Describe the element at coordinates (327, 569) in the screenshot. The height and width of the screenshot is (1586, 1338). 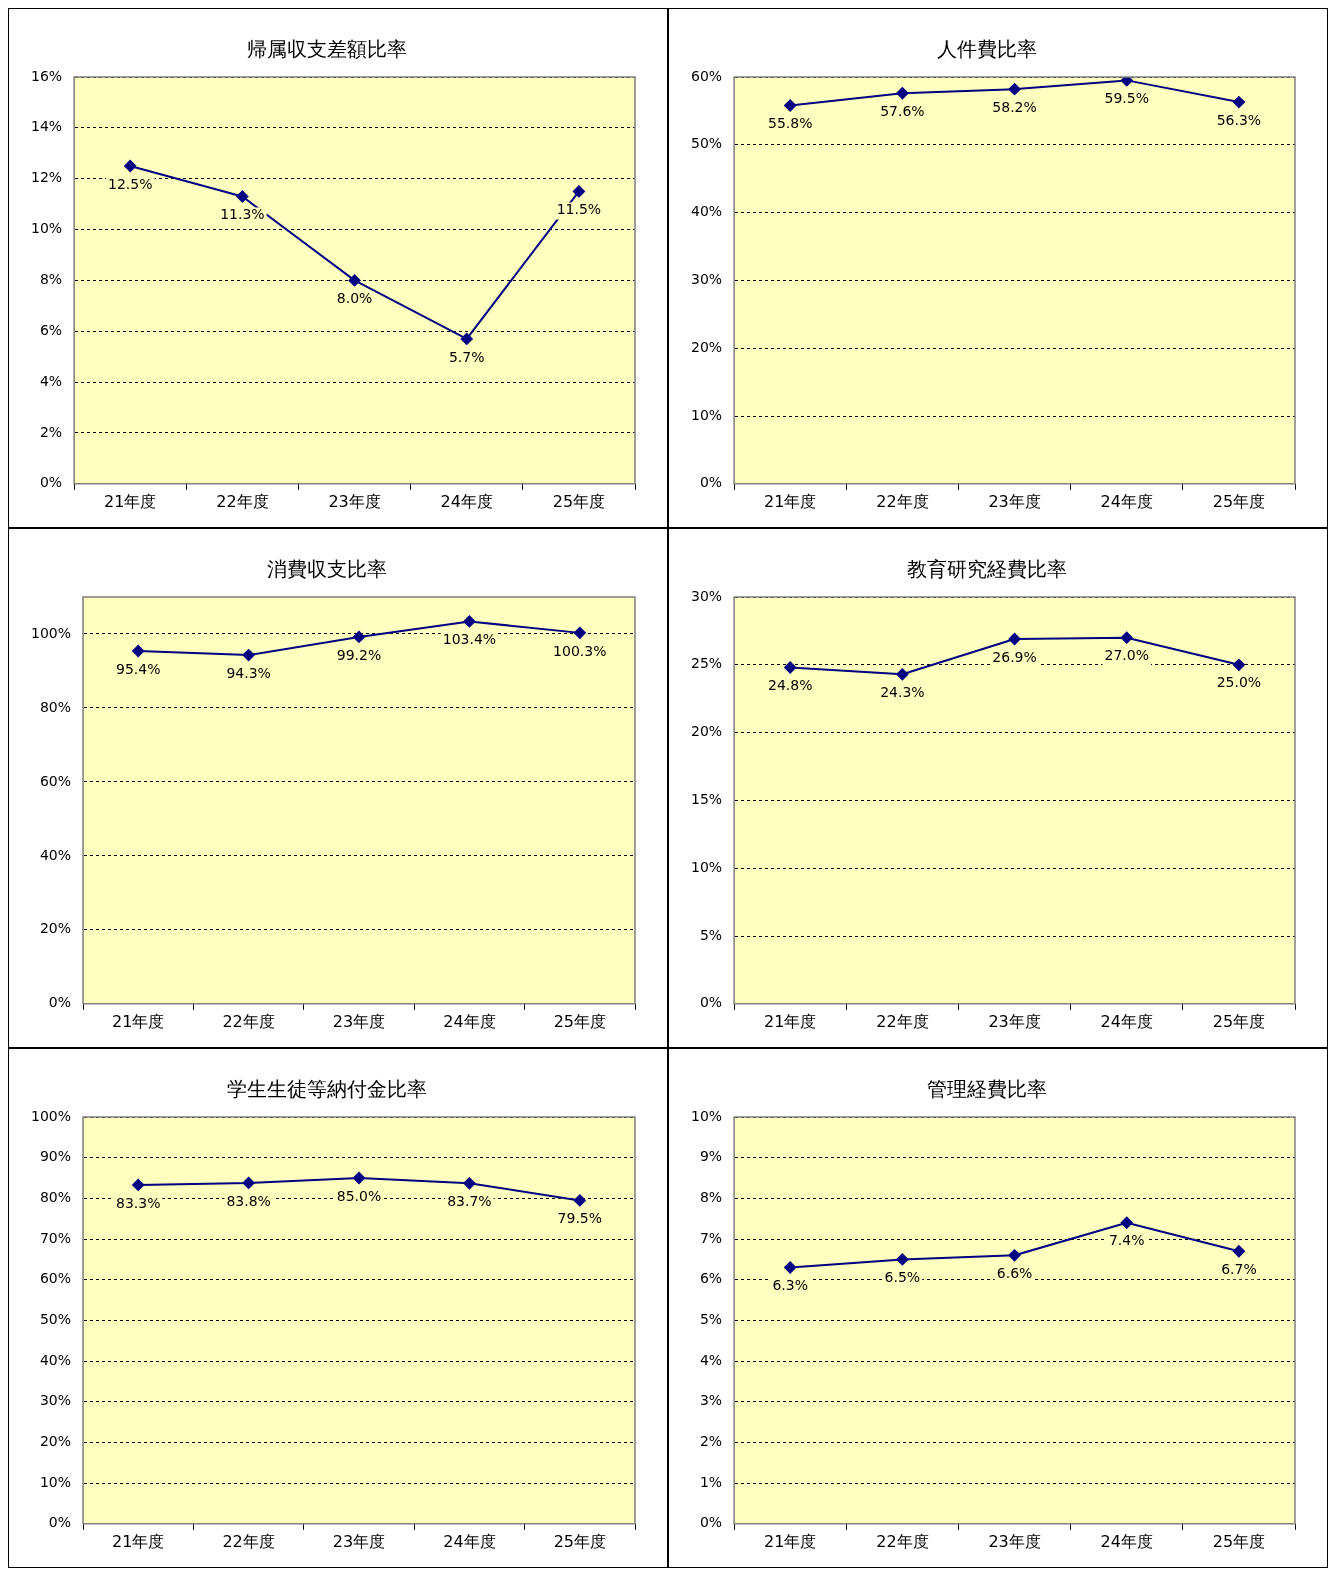
I see `chart-title: 消費収支比率` at that location.